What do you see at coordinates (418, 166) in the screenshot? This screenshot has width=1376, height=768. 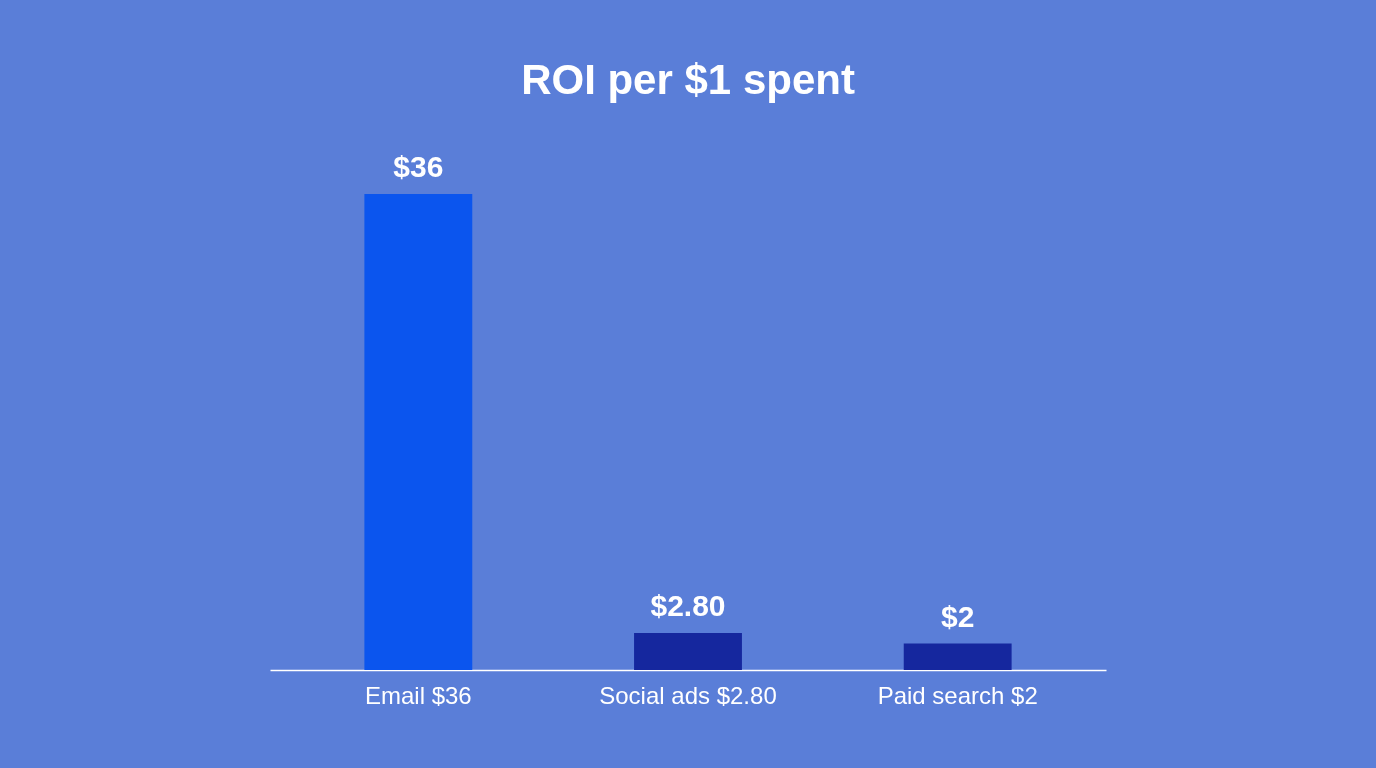 I see `data-label: $36` at bounding box center [418, 166].